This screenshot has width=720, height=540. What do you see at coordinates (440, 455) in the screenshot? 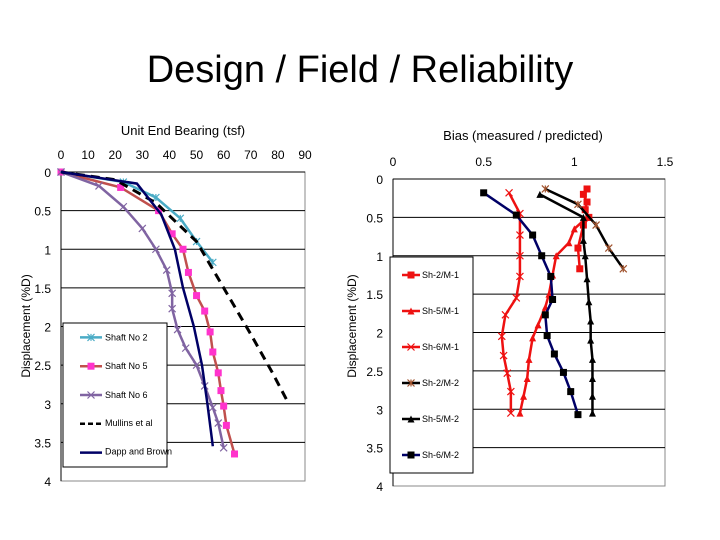
I see `legend-label: Sh-6/M-2` at bounding box center [440, 455].